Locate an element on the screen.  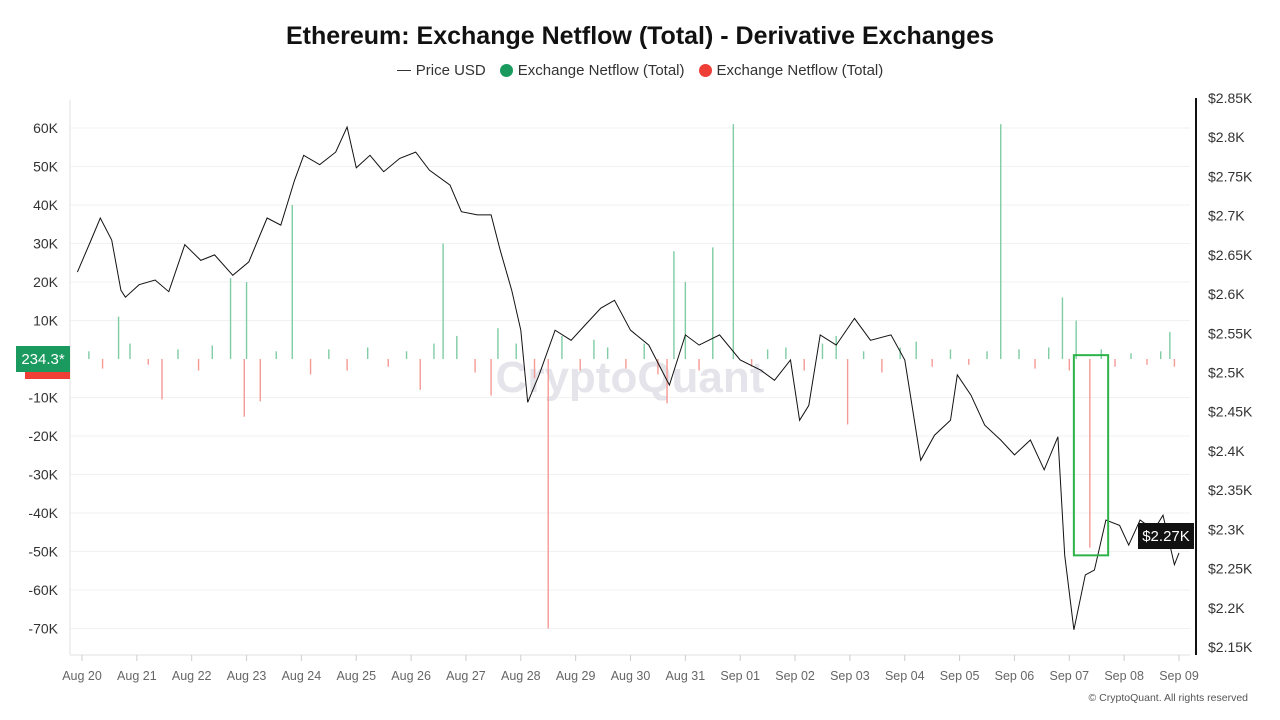
left-axis-tick-label: 50K is located at coordinates (46, 167).